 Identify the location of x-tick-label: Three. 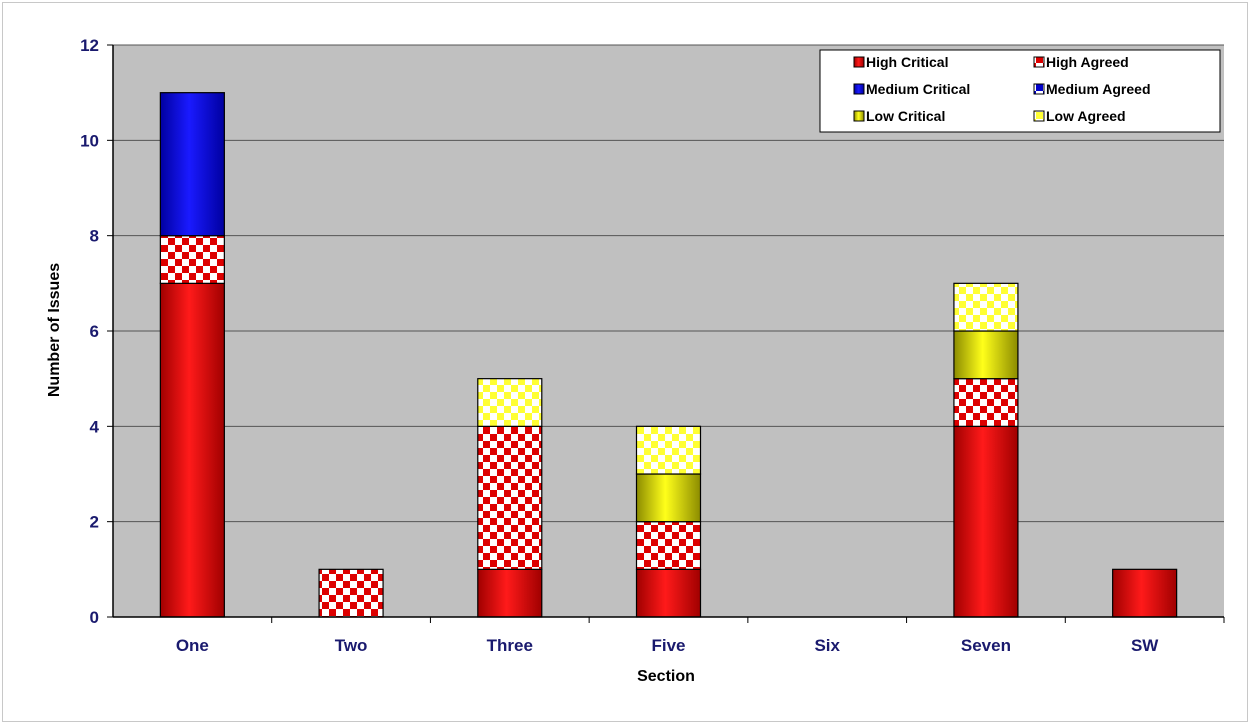
(510, 645).